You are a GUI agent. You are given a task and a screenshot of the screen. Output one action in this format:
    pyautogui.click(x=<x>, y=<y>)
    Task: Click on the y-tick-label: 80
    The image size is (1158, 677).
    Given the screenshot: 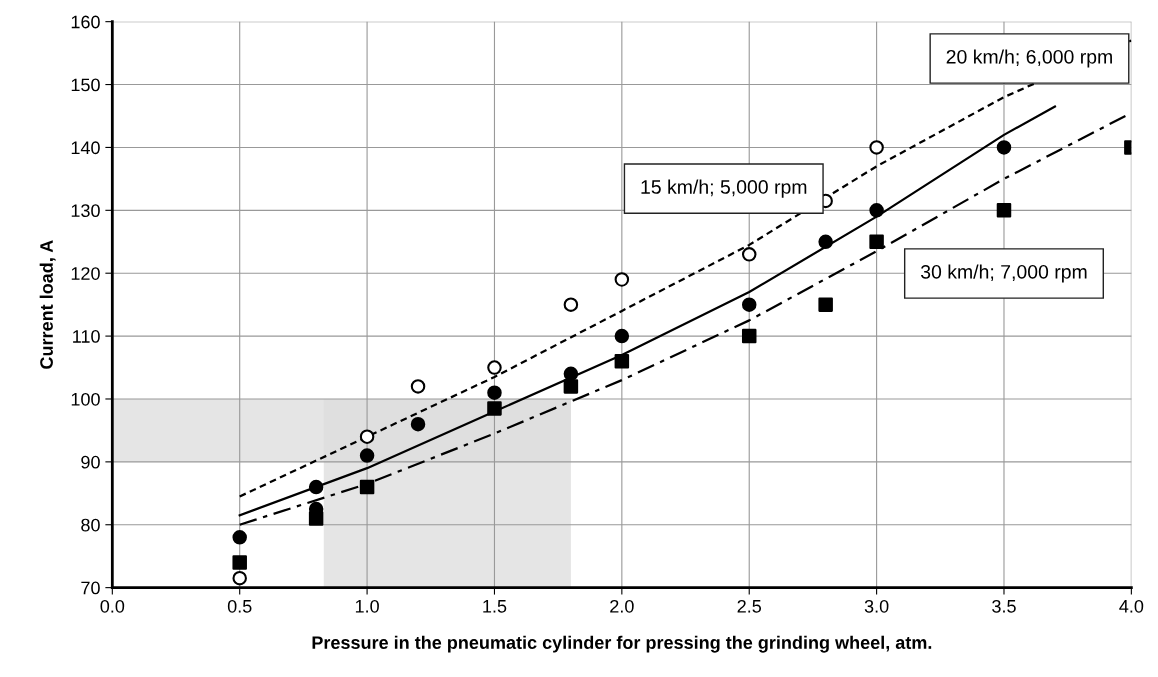 What is the action you would take?
    pyautogui.click(x=90, y=525)
    